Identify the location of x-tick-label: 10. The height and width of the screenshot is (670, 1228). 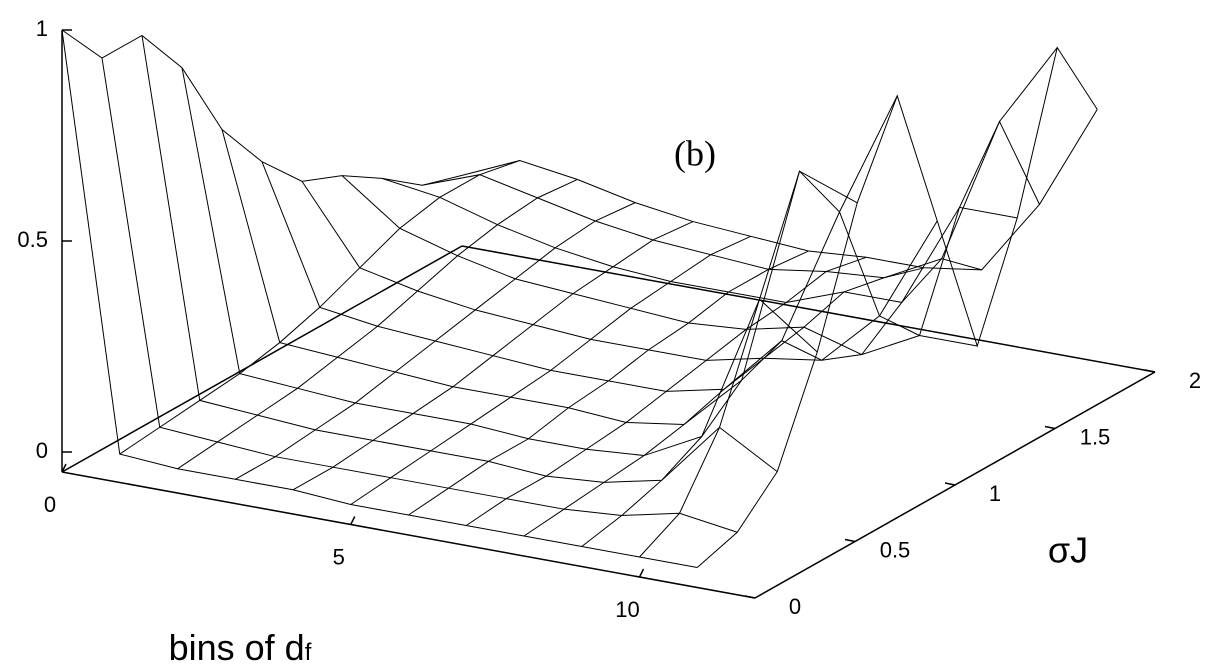
(627, 609).